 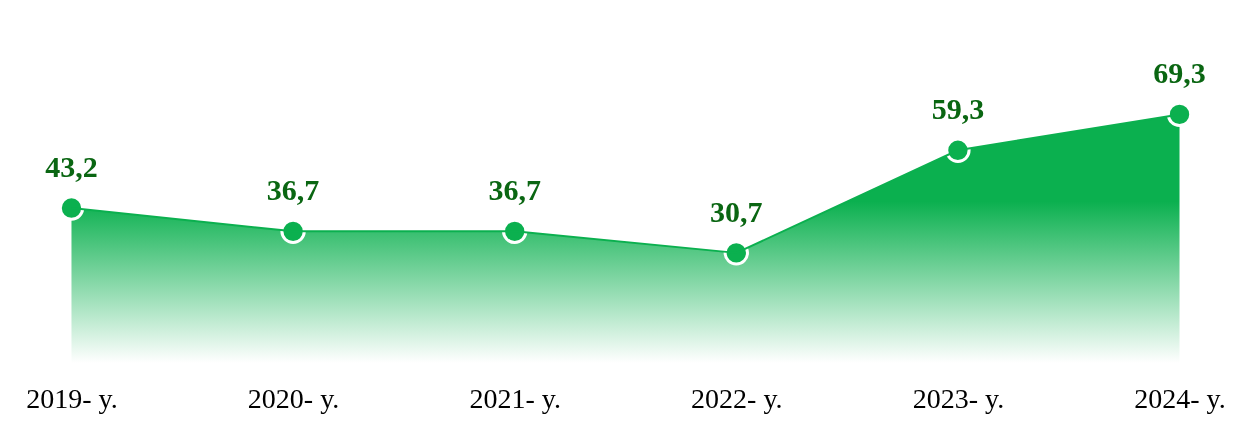 I want to click on x-tick-label: 2021- y., so click(x=515, y=398).